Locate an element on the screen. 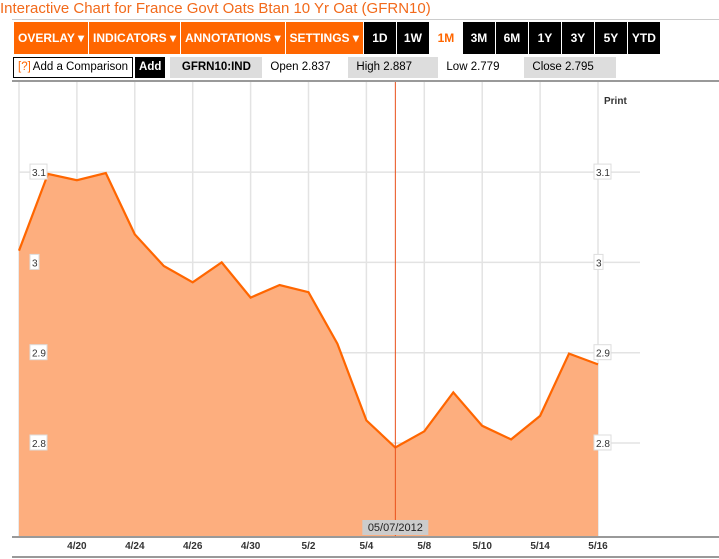 This screenshot has width=719, height=559. x-axis-label: 5/8 is located at coordinates (424, 546).